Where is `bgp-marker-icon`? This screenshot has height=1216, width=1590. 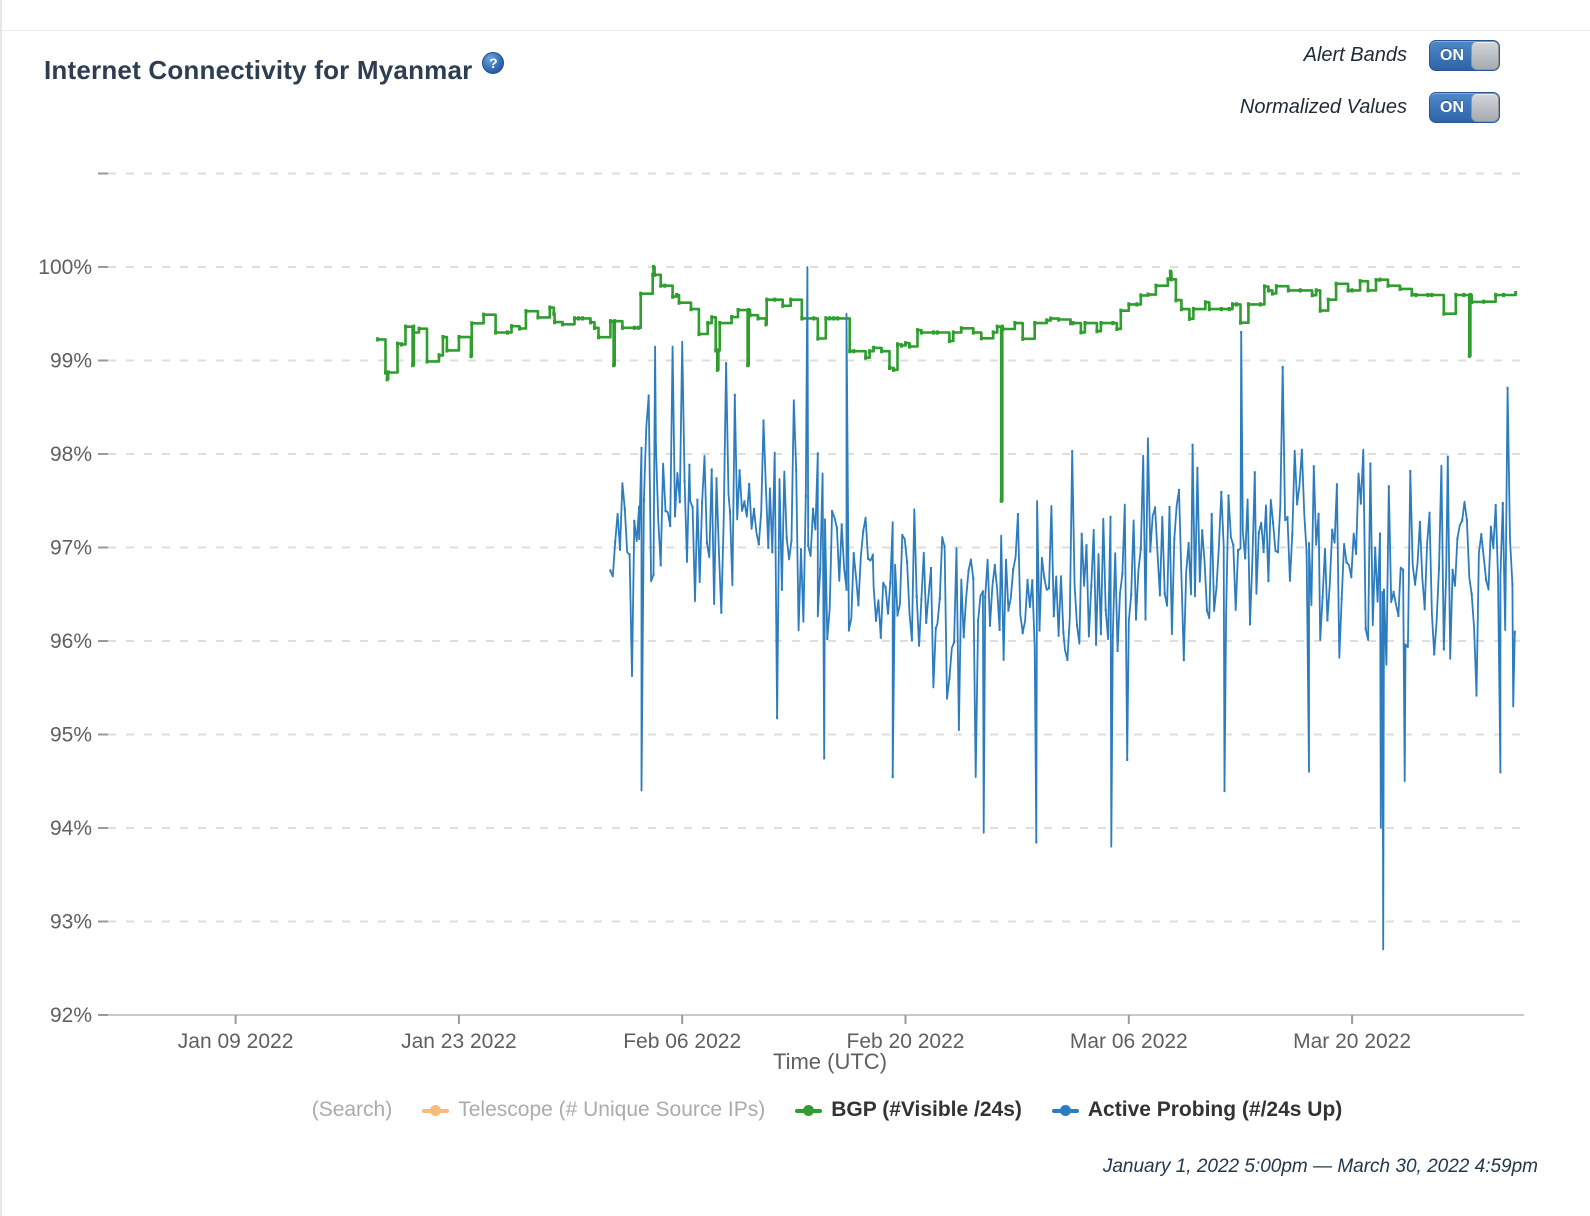
bgp-marker-icon is located at coordinates (809, 1110).